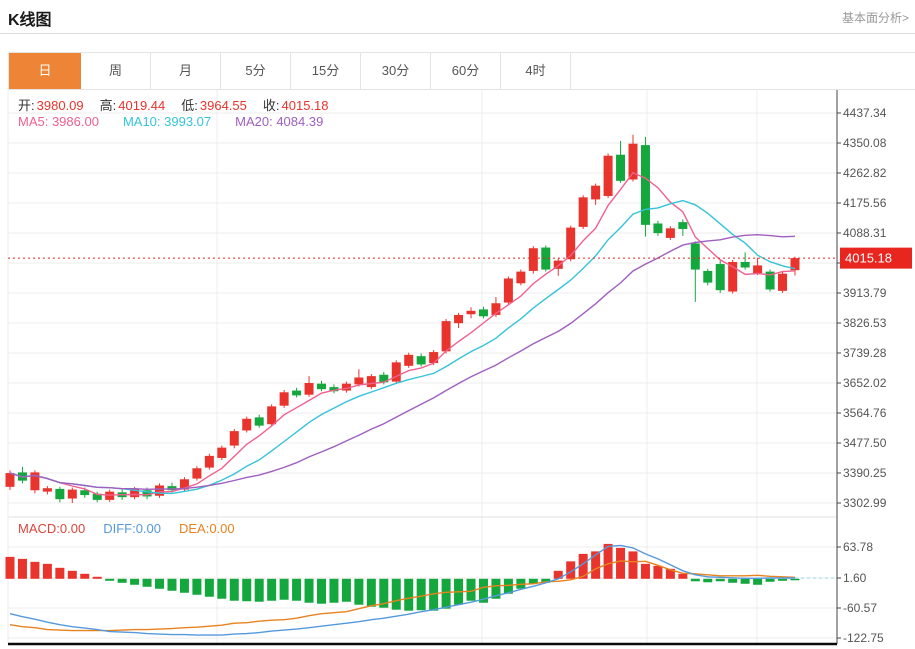 This screenshot has height=649, width=915. I want to click on ma5-readout: MA5: 3986.00, so click(58, 121).